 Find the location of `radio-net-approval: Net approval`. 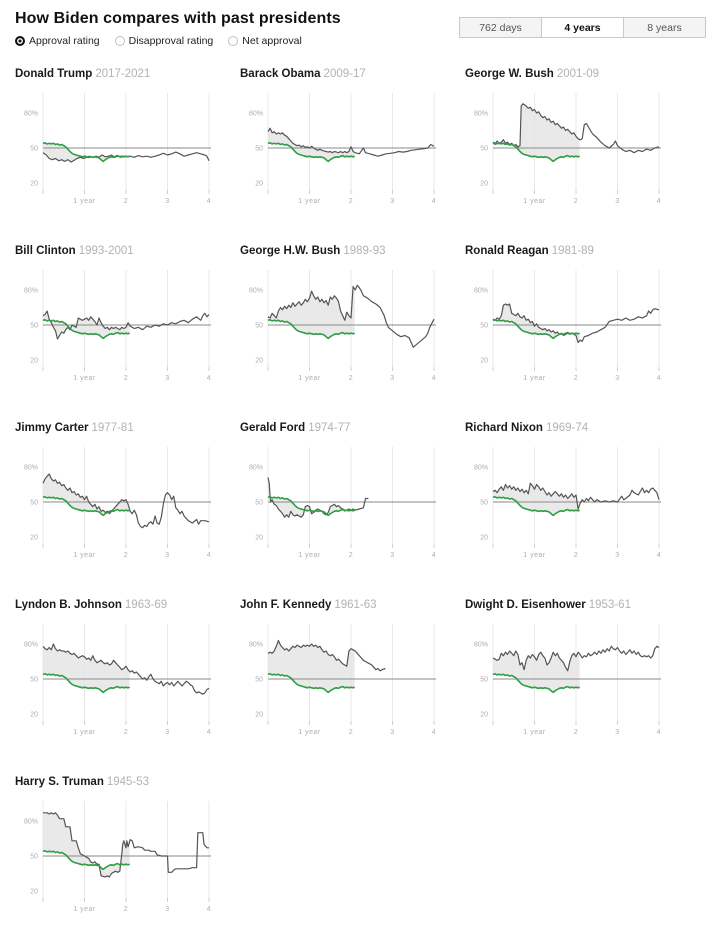

radio-net-approval: Net approval is located at coordinates (265, 41).